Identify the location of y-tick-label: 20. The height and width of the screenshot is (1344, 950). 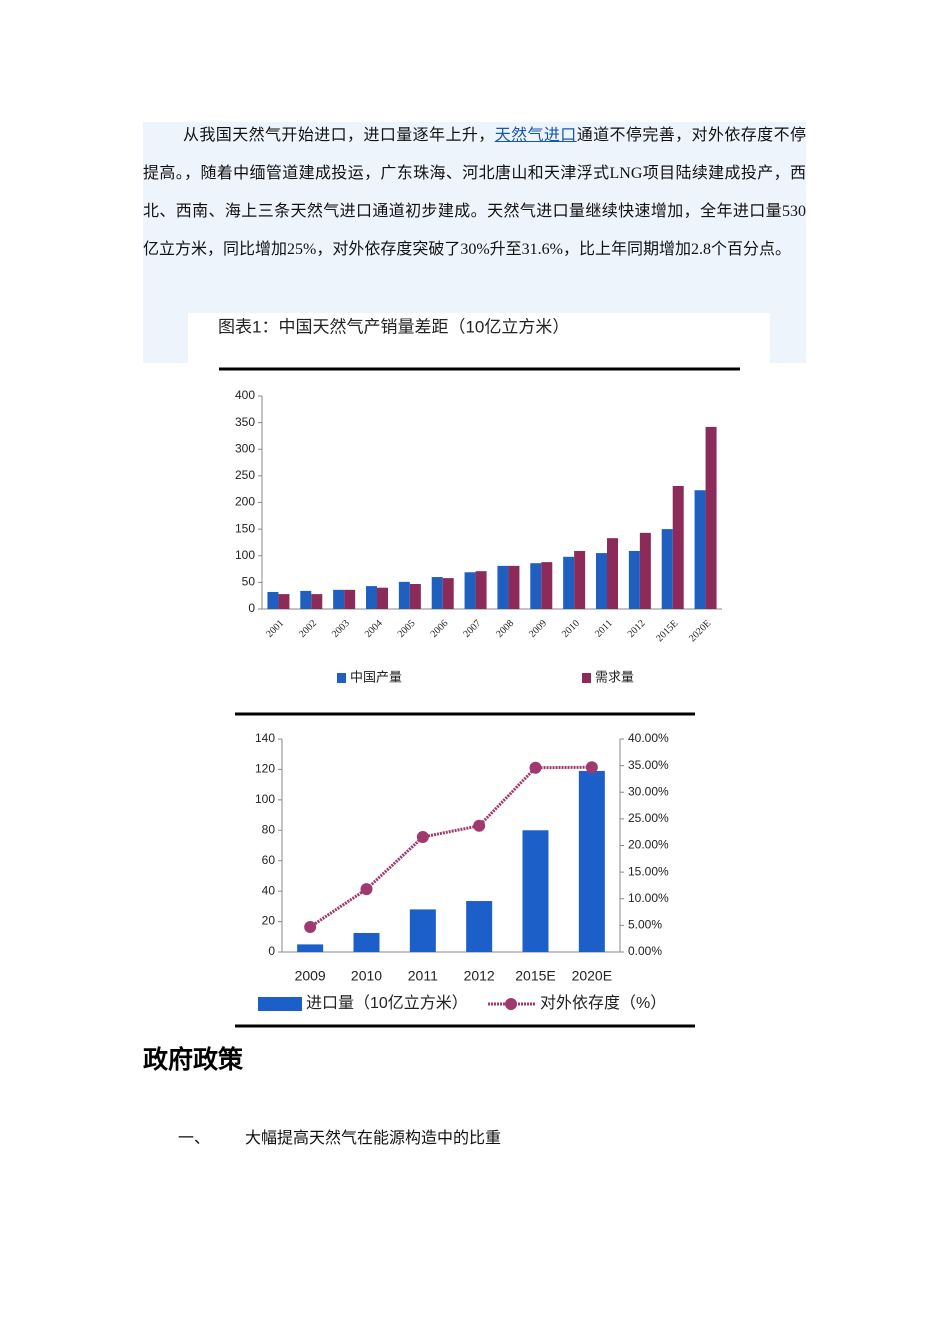
(269, 921).